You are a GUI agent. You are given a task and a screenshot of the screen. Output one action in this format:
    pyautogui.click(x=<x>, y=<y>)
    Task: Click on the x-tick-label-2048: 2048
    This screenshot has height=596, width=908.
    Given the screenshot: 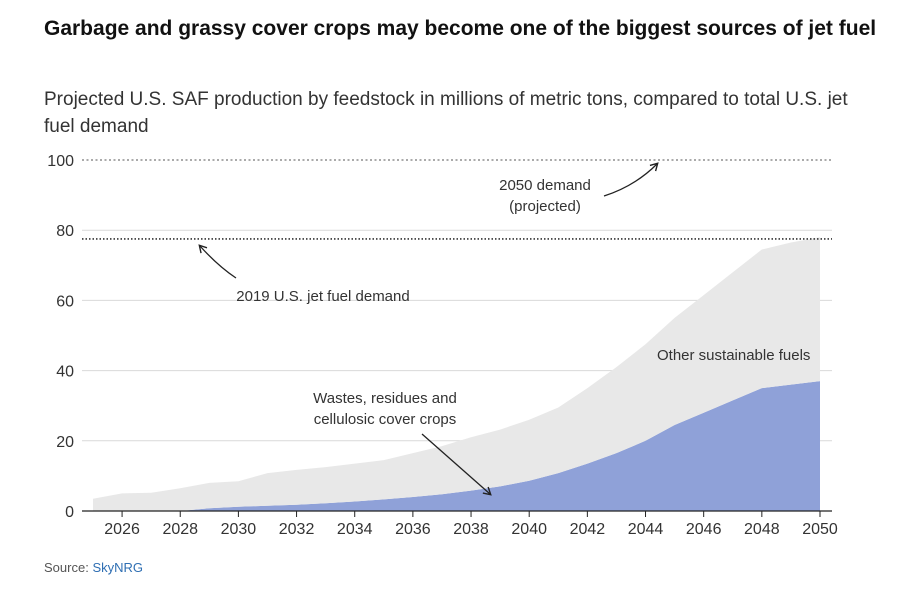 What is the action you would take?
    pyautogui.click(x=762, y=529)
    